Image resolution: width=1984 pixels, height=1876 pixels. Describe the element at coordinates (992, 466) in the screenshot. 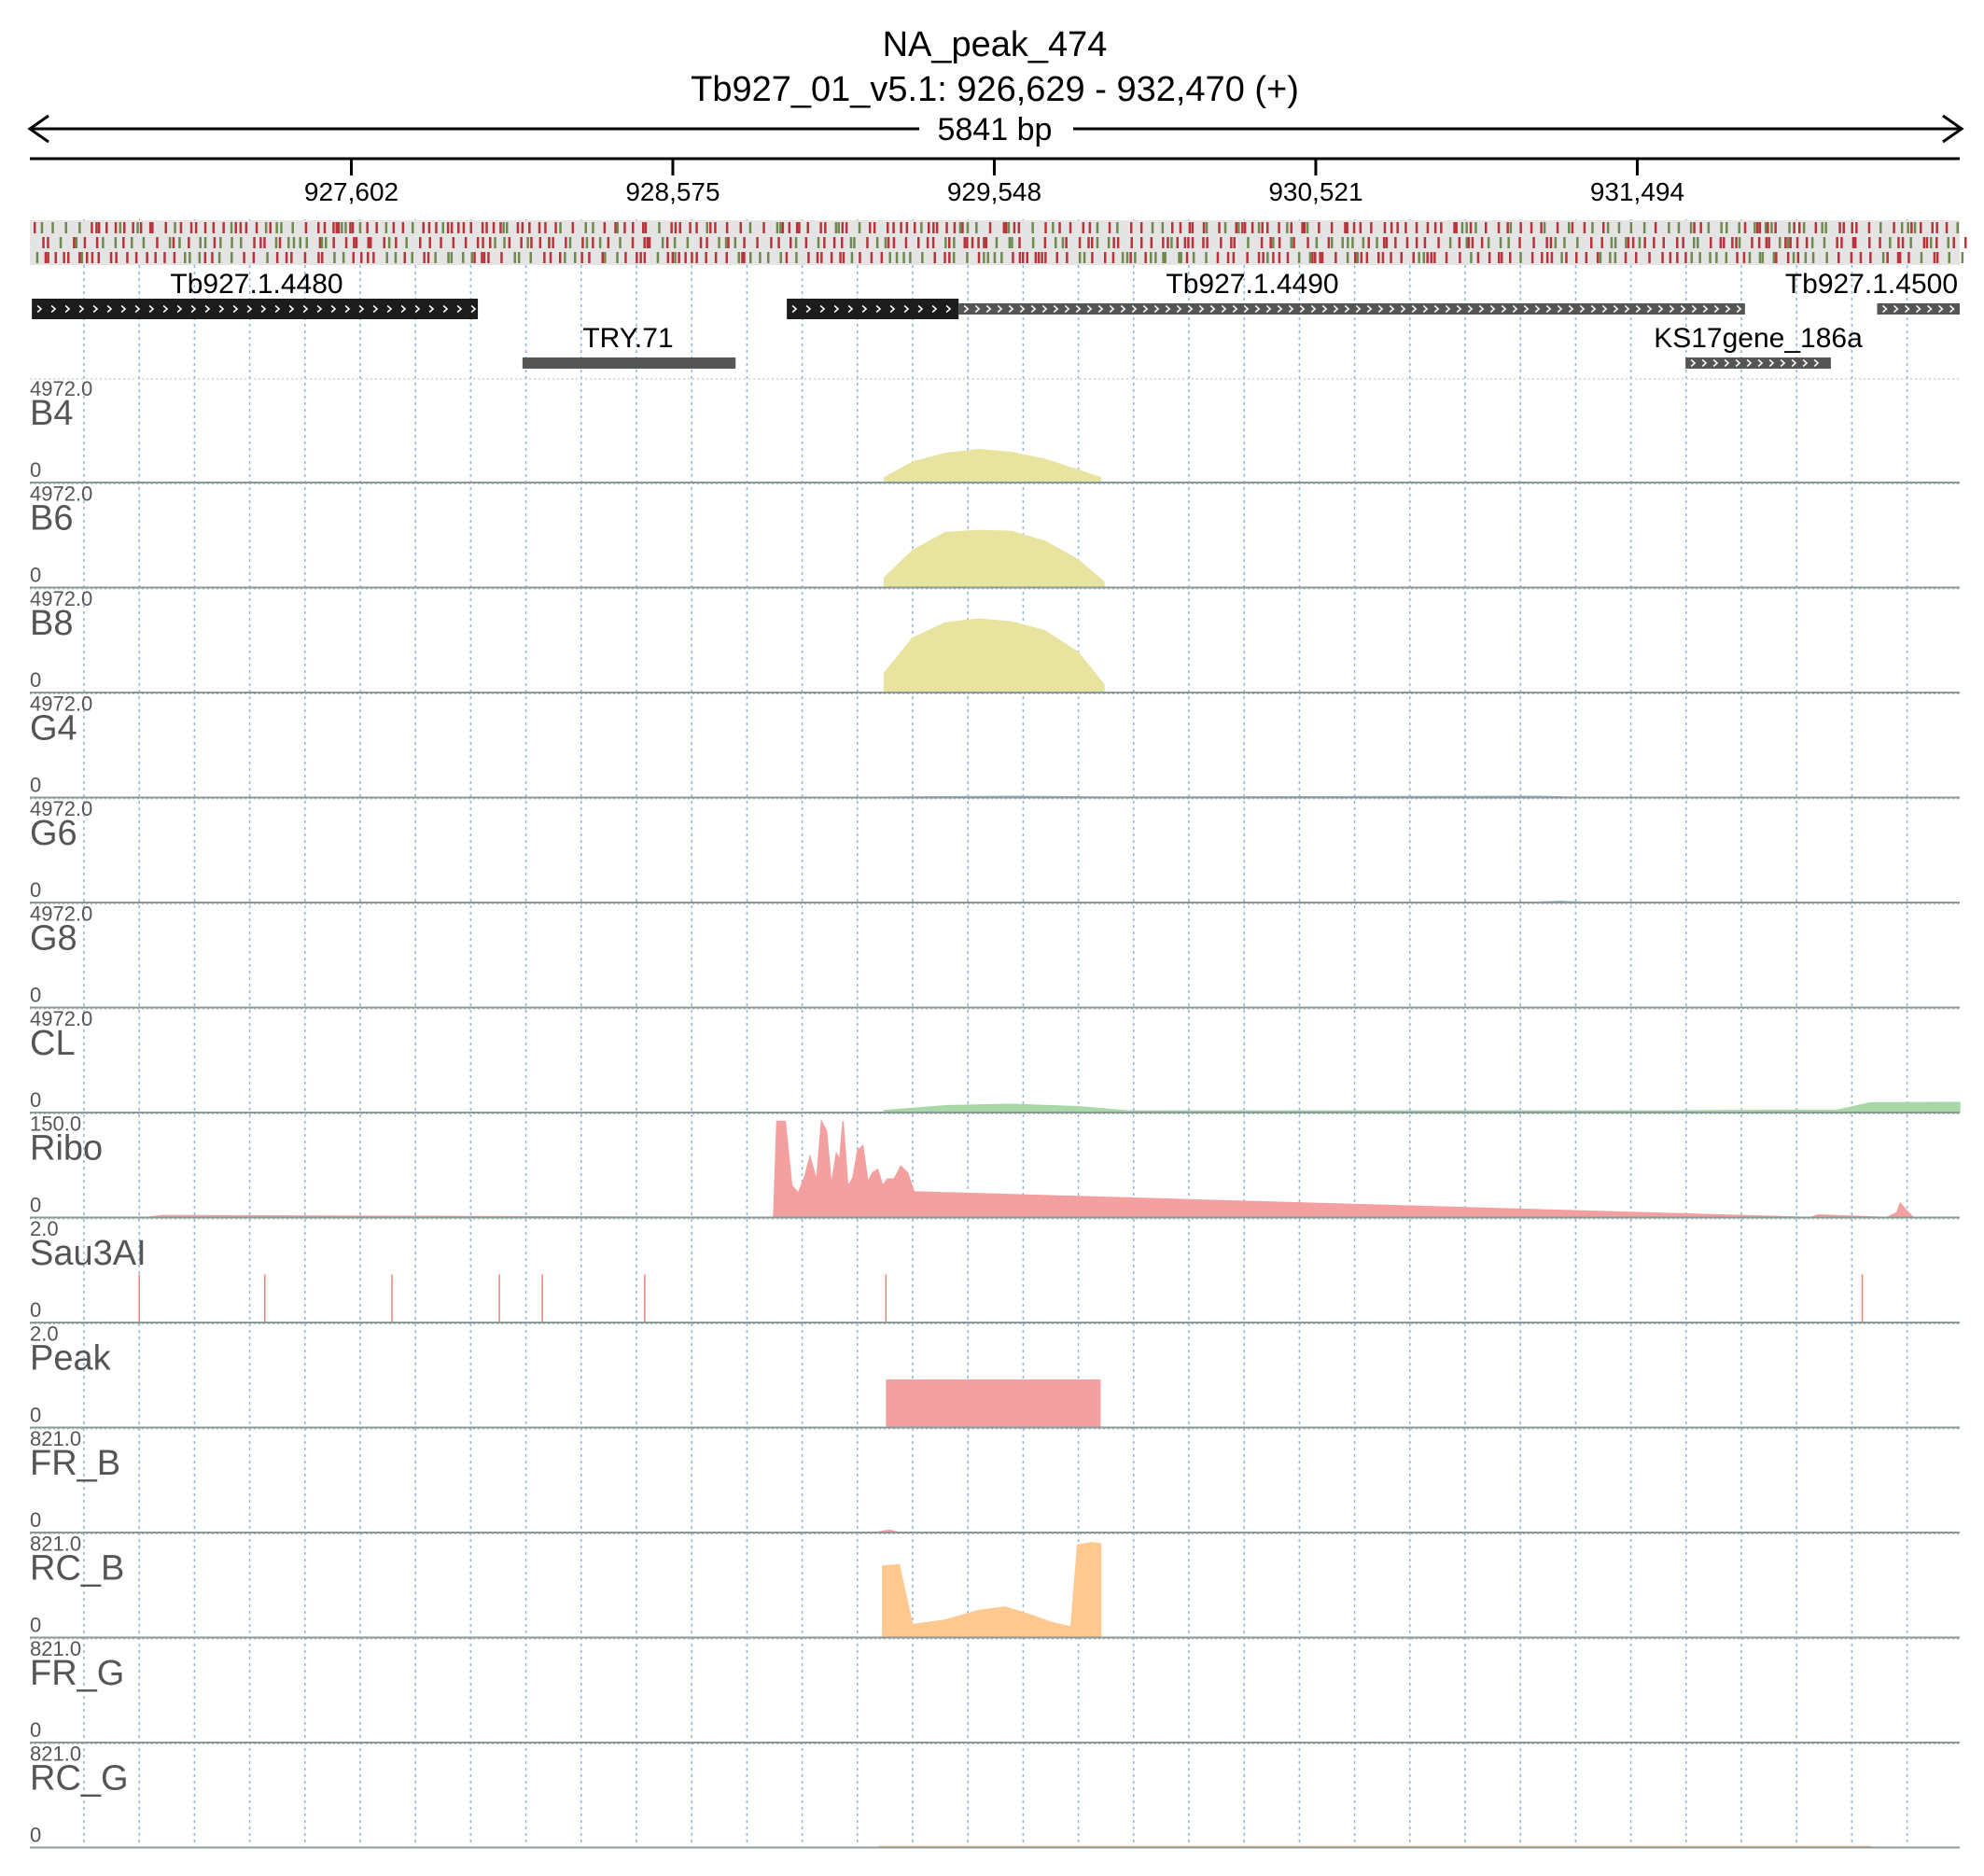

I see `track-signal-area` at that location.